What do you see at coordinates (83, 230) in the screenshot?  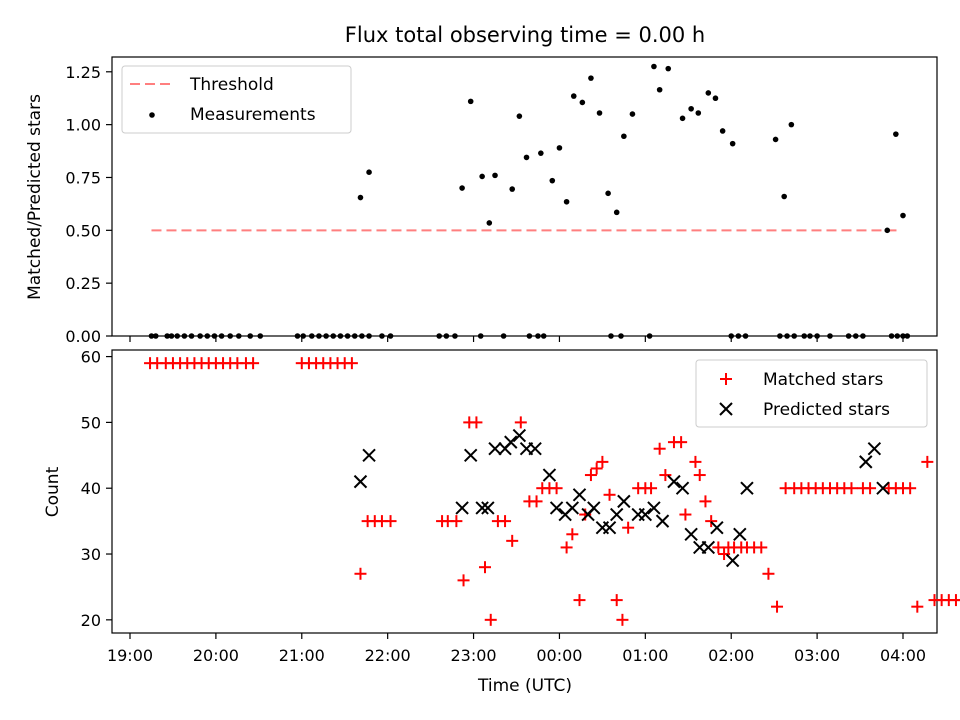 I see `top-y-tick-label: 0.50` at bounding box center [83, 230].